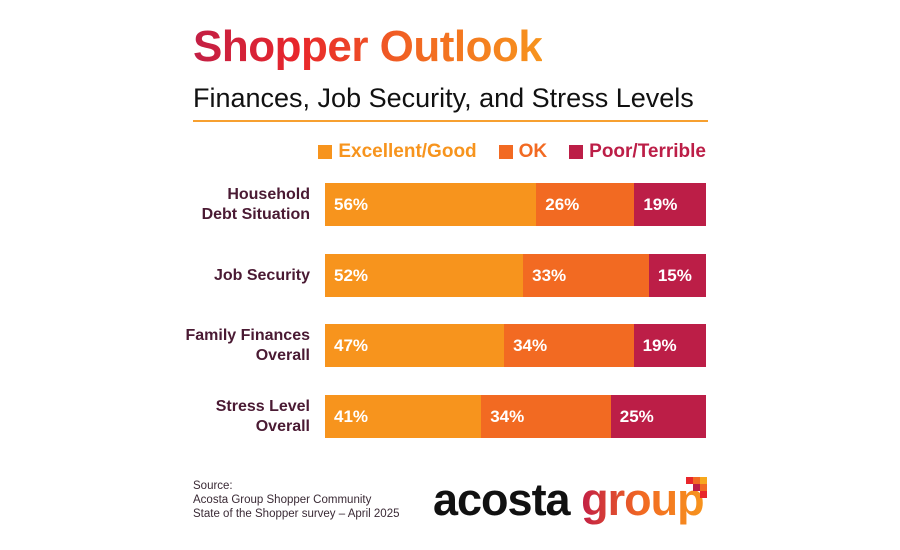 The height and width of the screenshot is (550, 900). Describe the element at coordinates (262, 416) in the screenshot. I see `category-label: Stress Level Overall` at that location.